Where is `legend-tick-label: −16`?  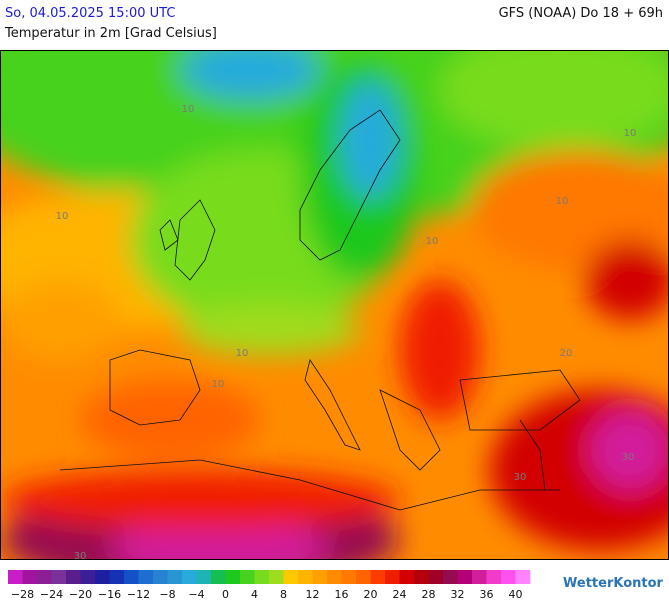
legend-tick-label: −16 is located at coordinates (109, 594).